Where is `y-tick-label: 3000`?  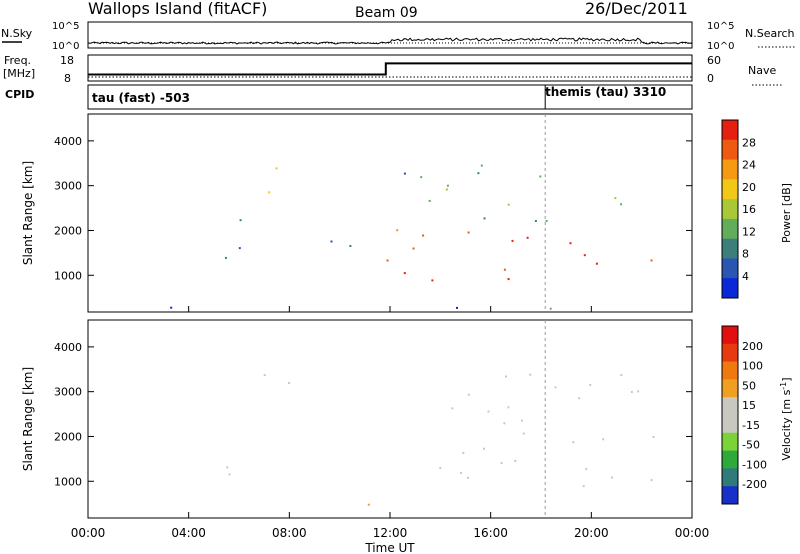
y-tick-label: 3000 is located at coordinates (68, 186).